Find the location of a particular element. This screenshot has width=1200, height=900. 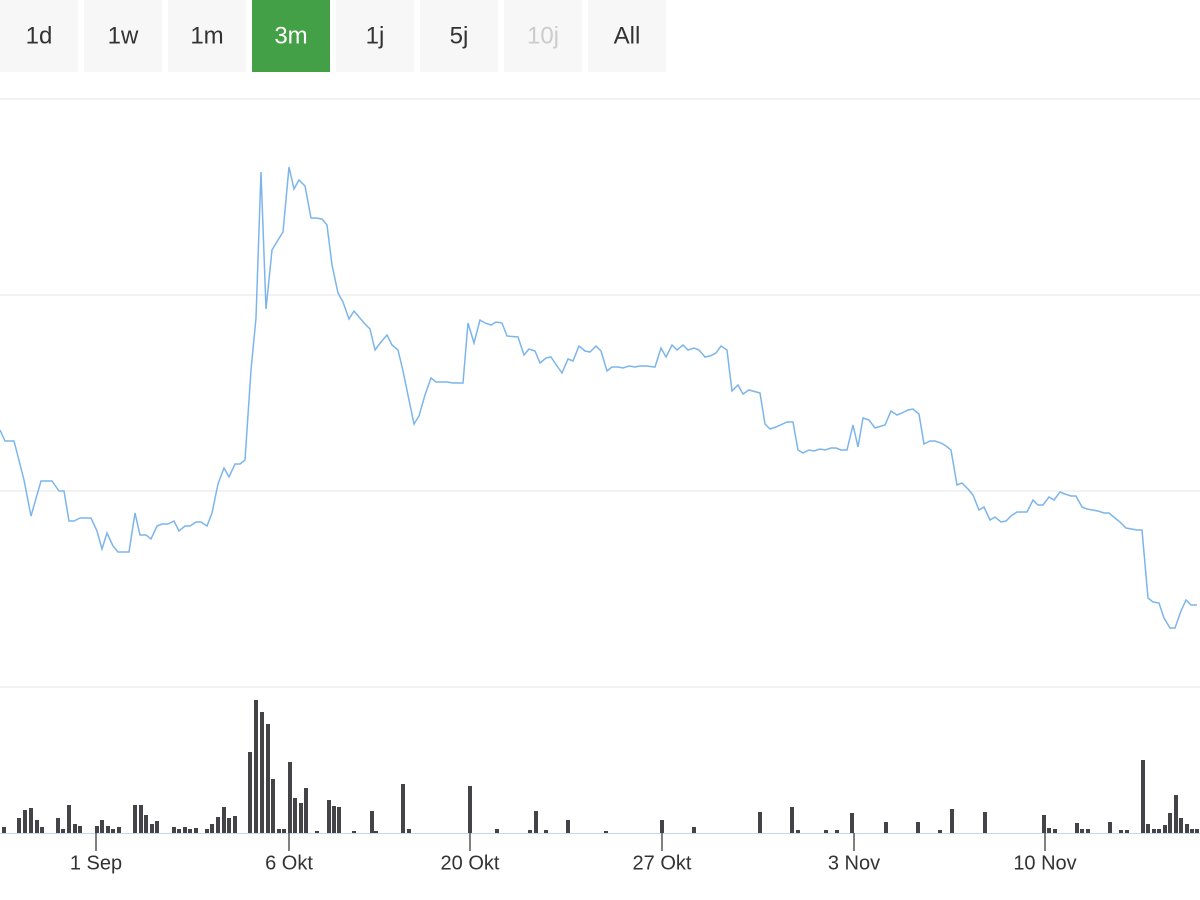

range-button-label: 5j is located at coordinates (459, 35).